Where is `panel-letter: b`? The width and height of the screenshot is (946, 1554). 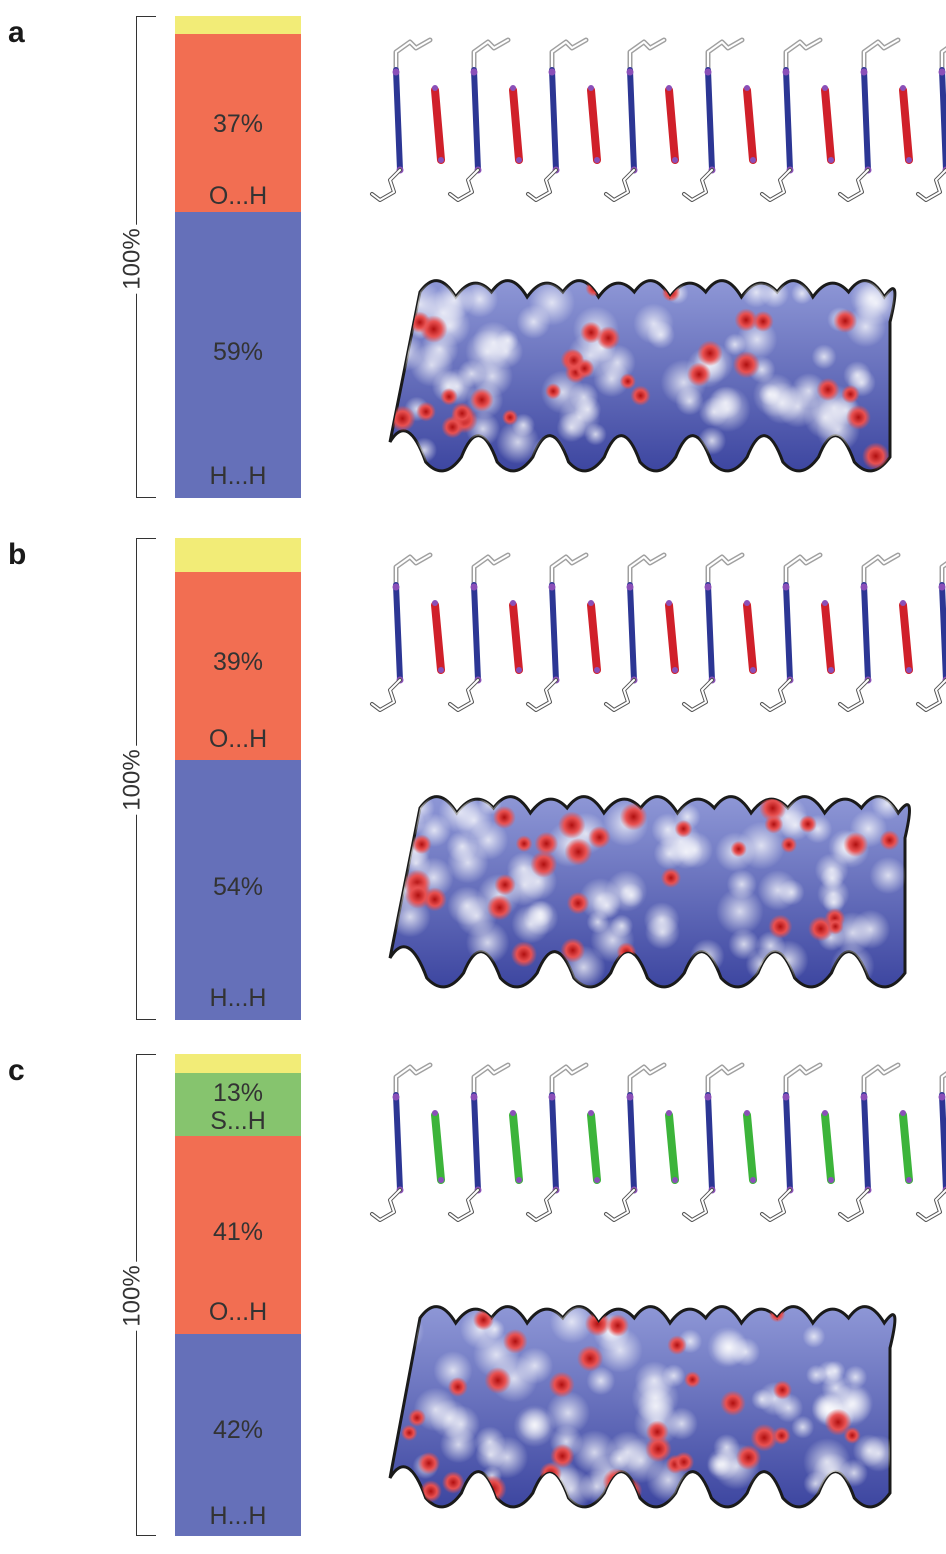 panel-letter: b is located at coordinates (17, 554).